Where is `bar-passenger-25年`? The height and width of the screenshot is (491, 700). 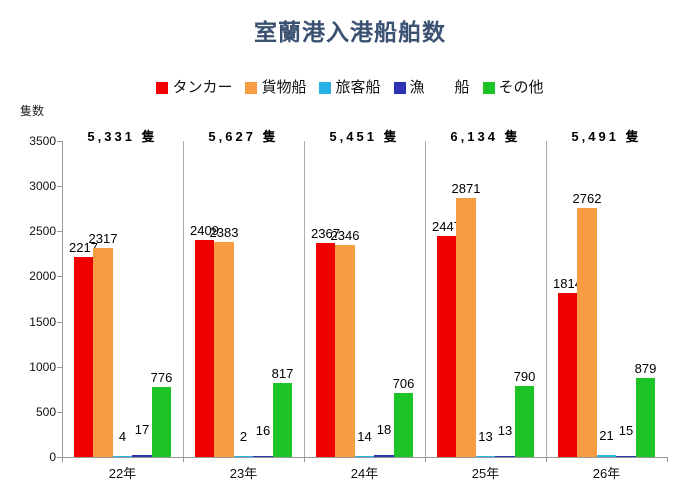
bar-passenger-25年 is located at coordinates (485, 456).